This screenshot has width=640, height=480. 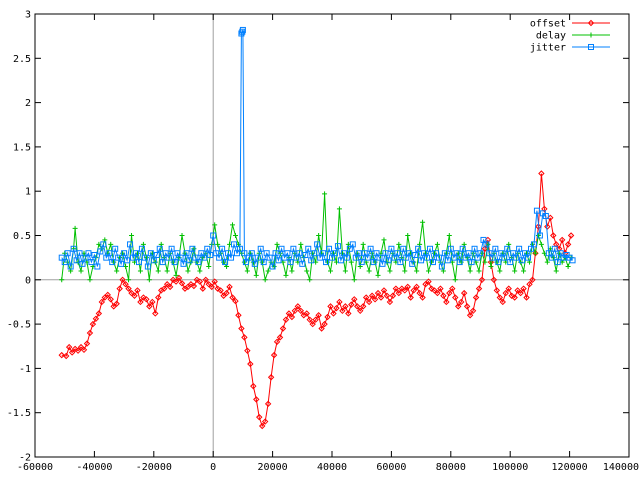 I want to click on y-tick-label: 2, so click(x=28, y=103).